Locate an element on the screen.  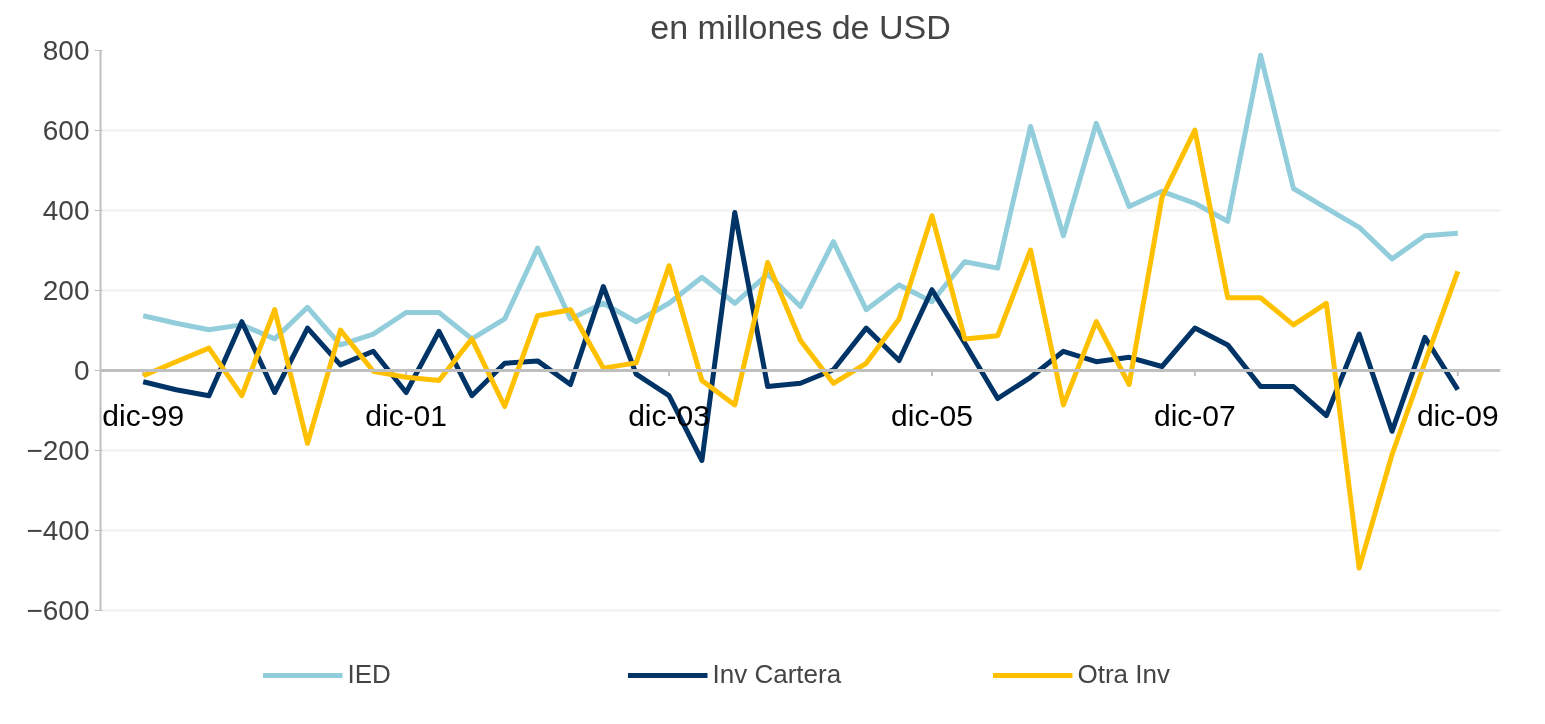
chart-title: en millones de USD is located at coordinates (800, 26).